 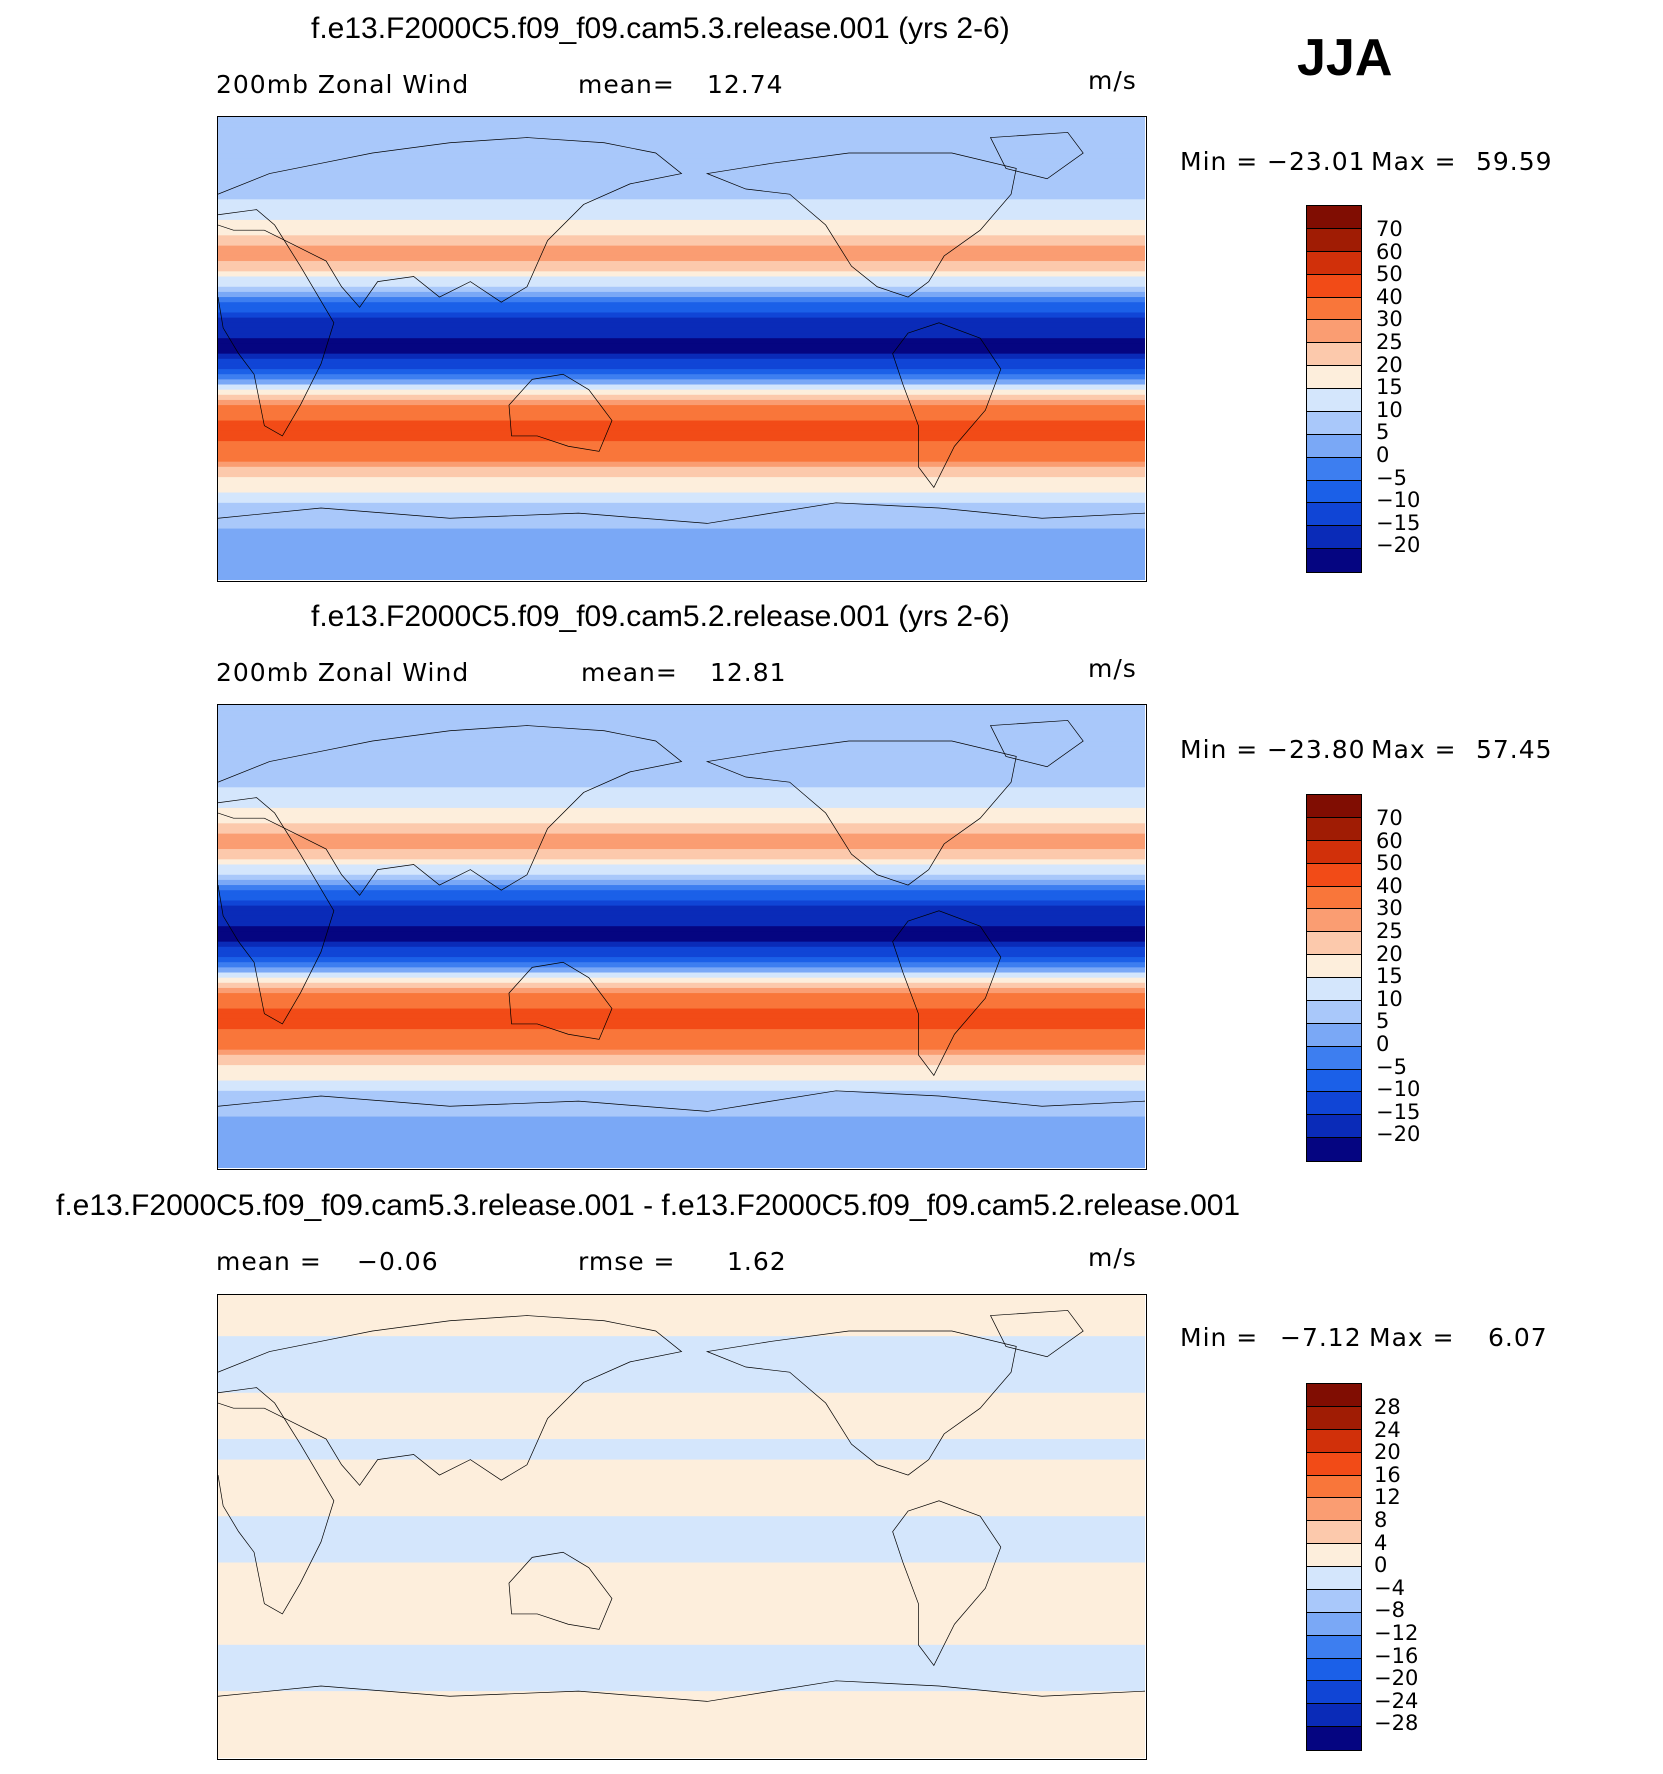 I want to click on colorbar-tick-label: −20, so click(x=1398, y=545).